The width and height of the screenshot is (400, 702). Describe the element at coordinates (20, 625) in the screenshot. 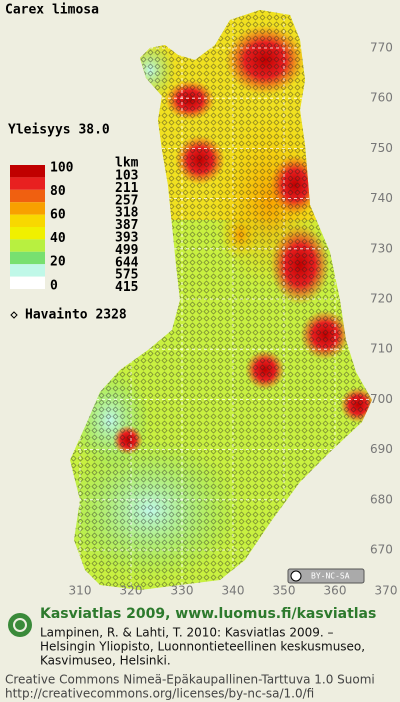

I see `logo` at that location.